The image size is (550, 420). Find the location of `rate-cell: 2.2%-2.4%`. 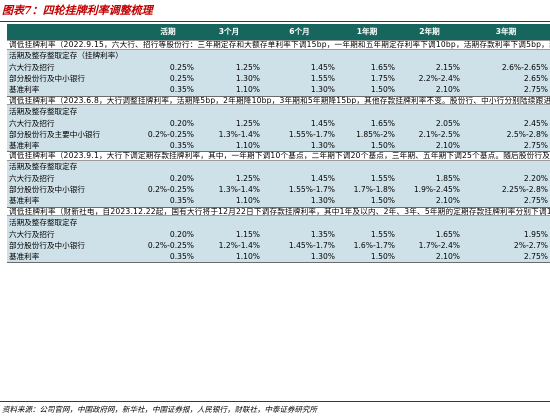

rate-cell: 2.2%-2.4% is located at coordinates (429, 79).